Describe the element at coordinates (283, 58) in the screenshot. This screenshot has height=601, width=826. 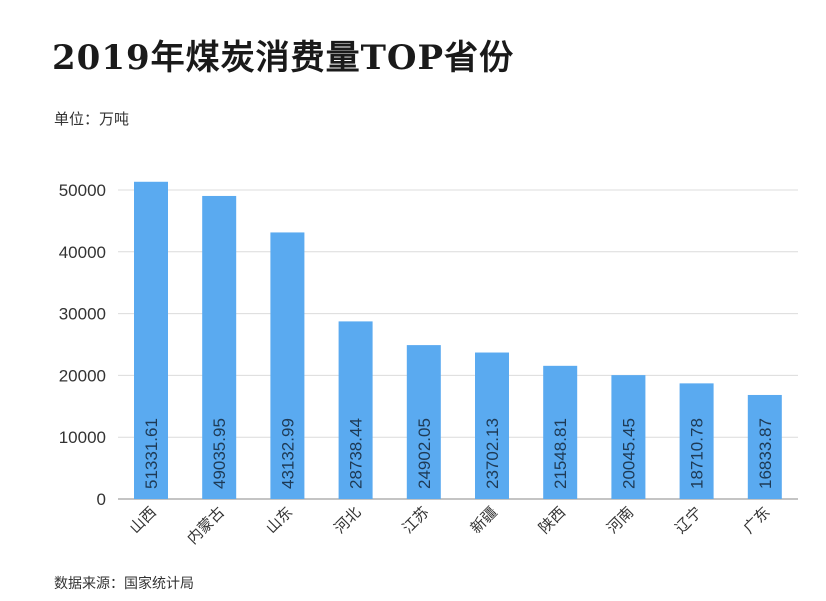
I see `chart-title: 2019年煤炭消费量TOP省份` at that location.